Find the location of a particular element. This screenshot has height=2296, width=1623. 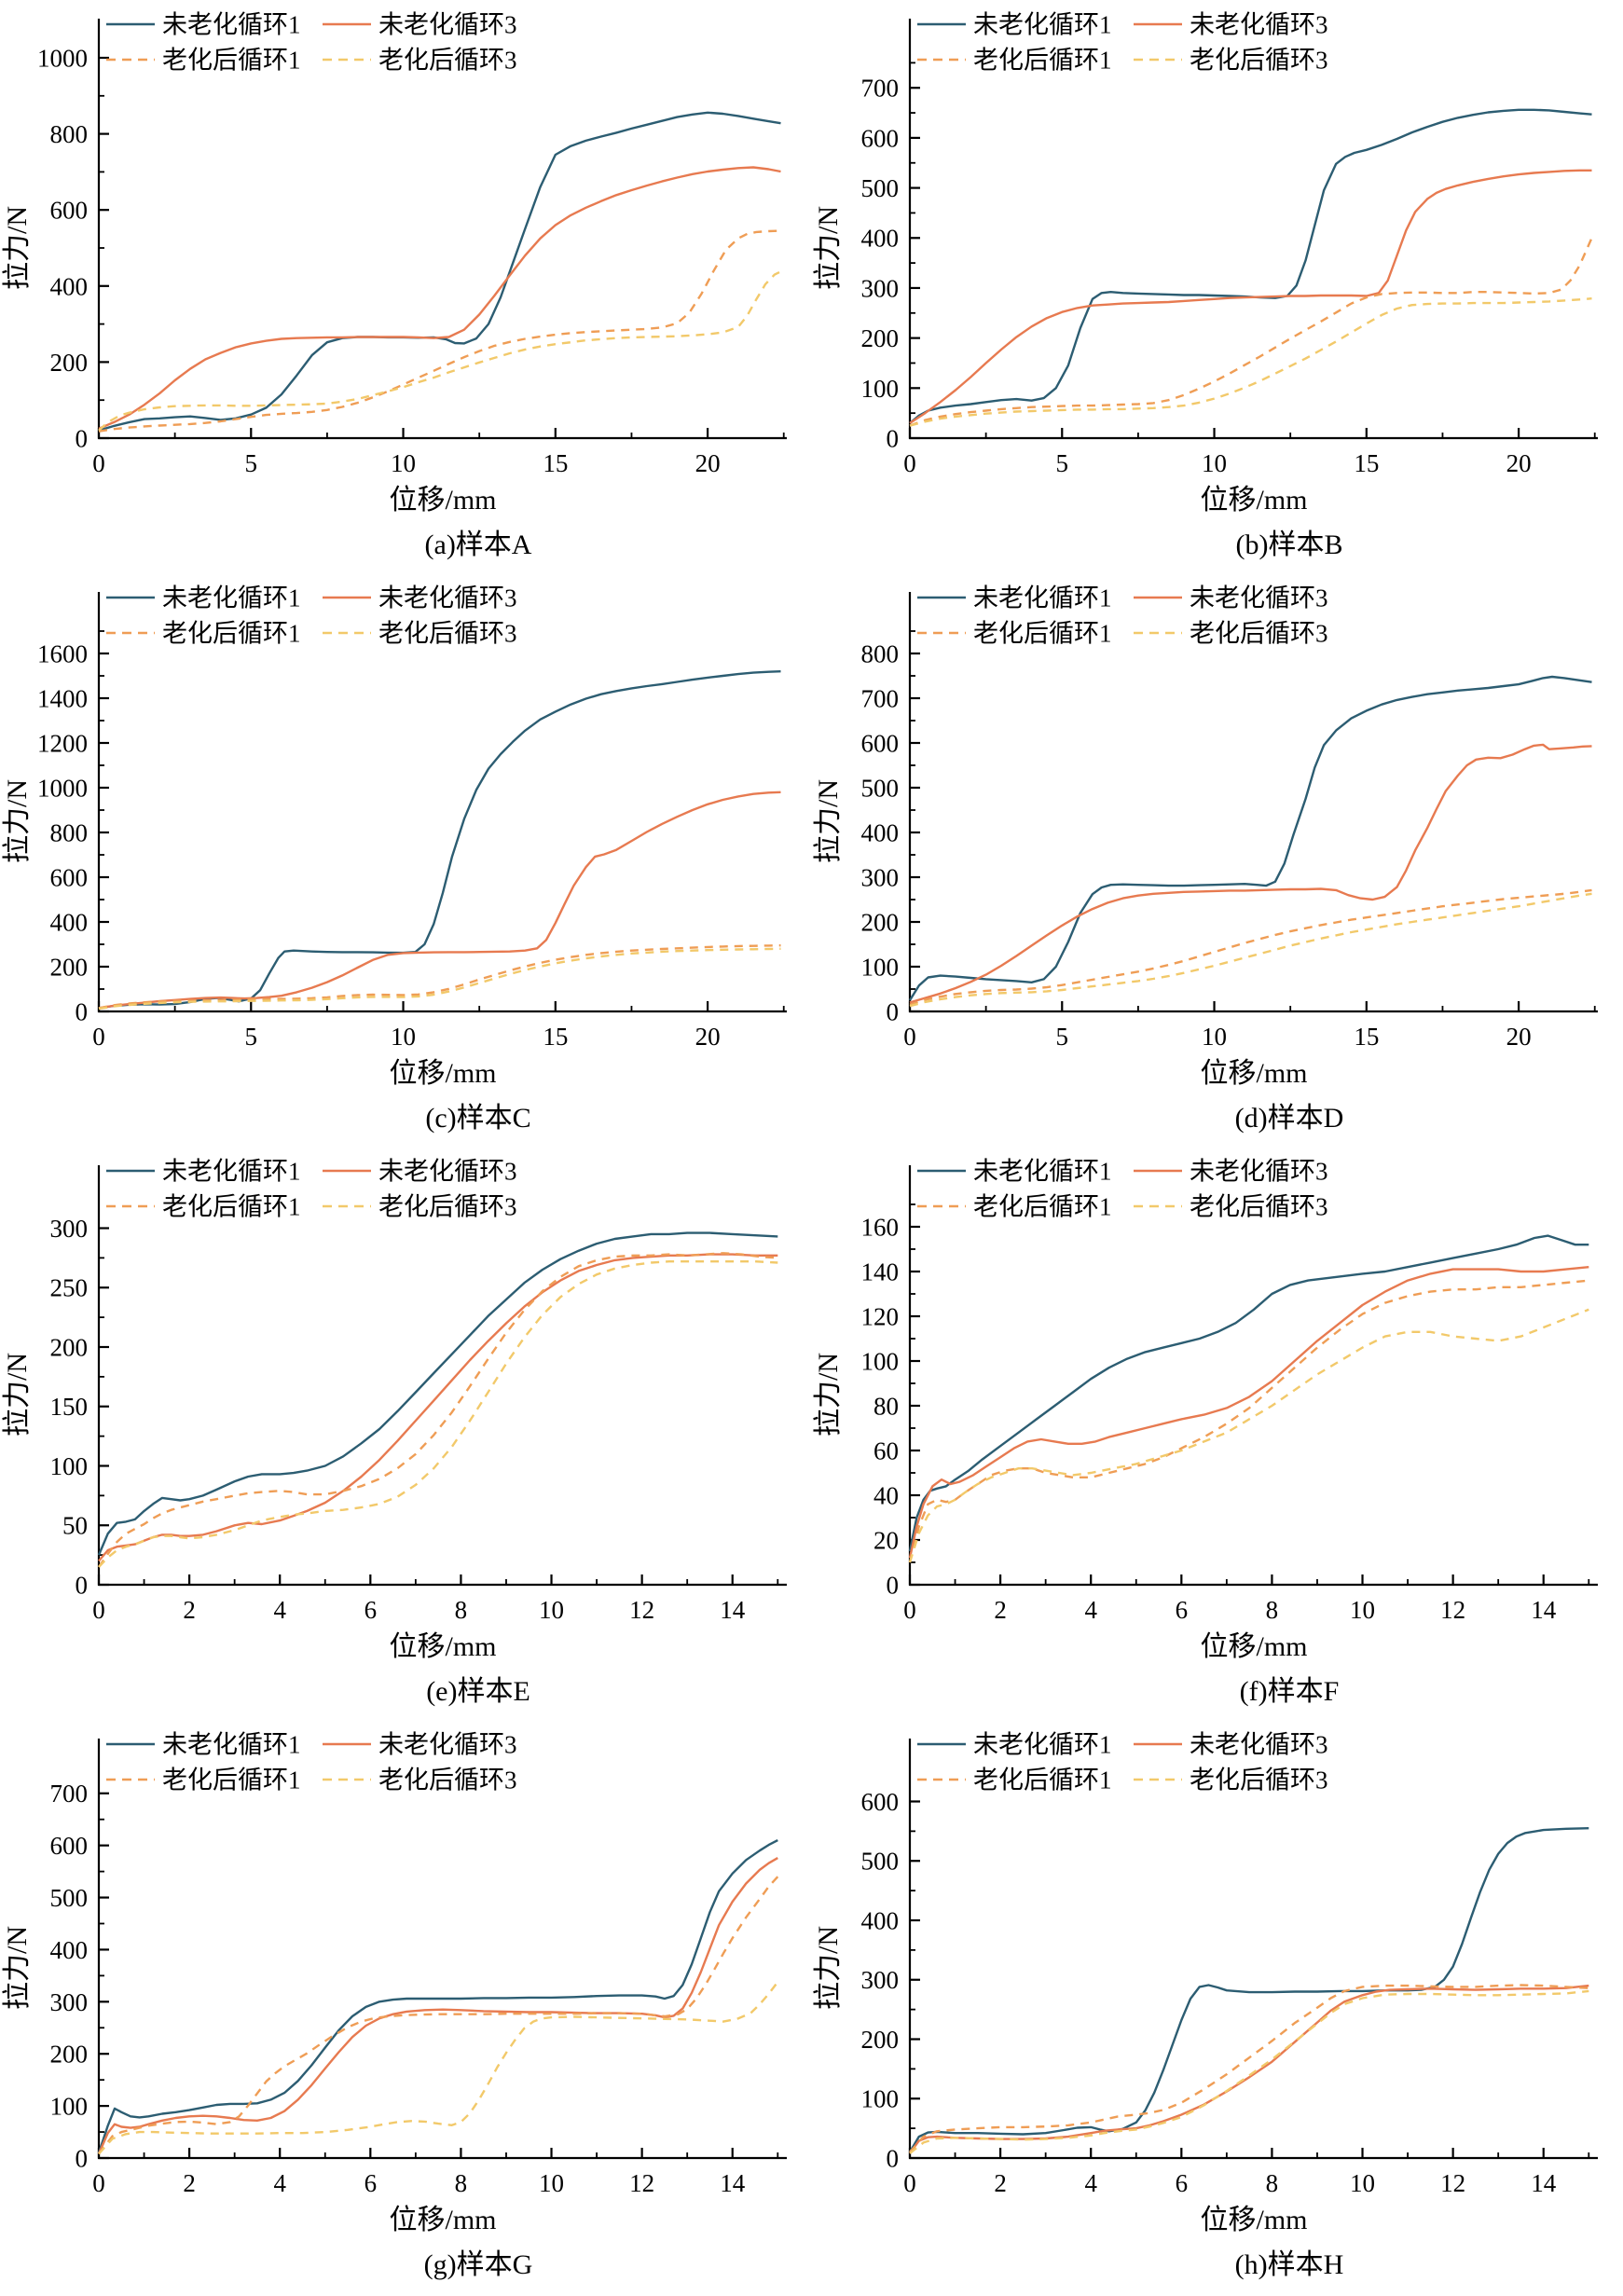

y-tick-label: 20 is located at coordinates (886, 1540).